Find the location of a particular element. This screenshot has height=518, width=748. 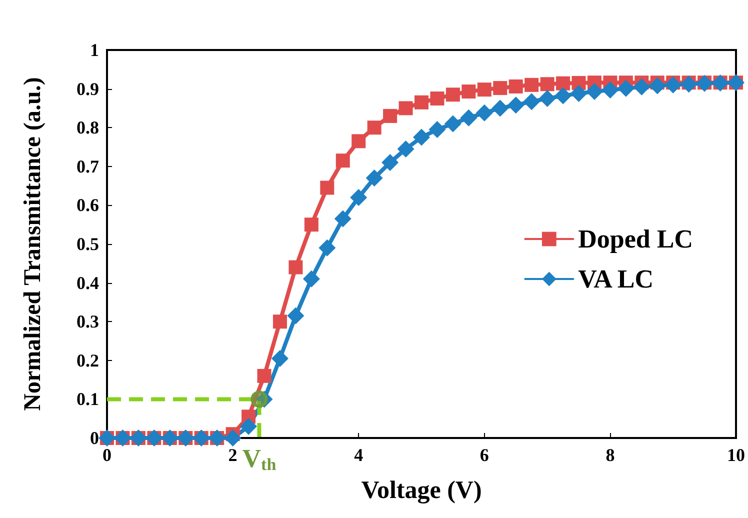

y-tick-label: 0.4 is located at coordinates (87, 282).